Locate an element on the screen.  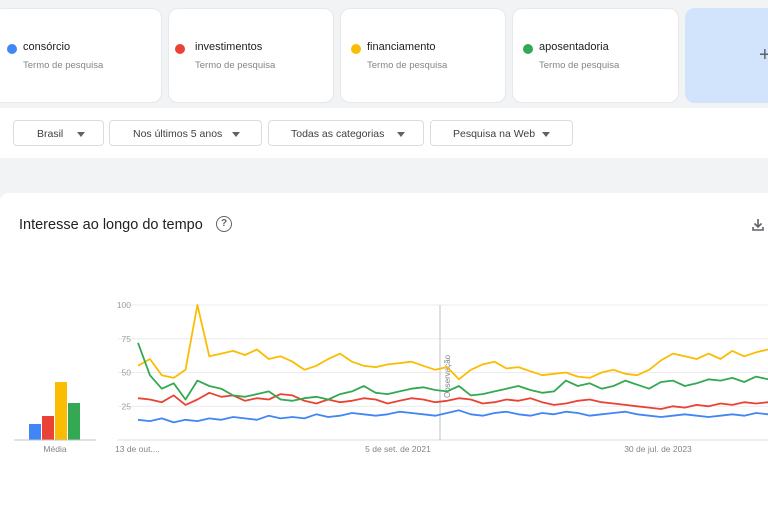
region-label: Brasil is located at coordinates (50, 134).